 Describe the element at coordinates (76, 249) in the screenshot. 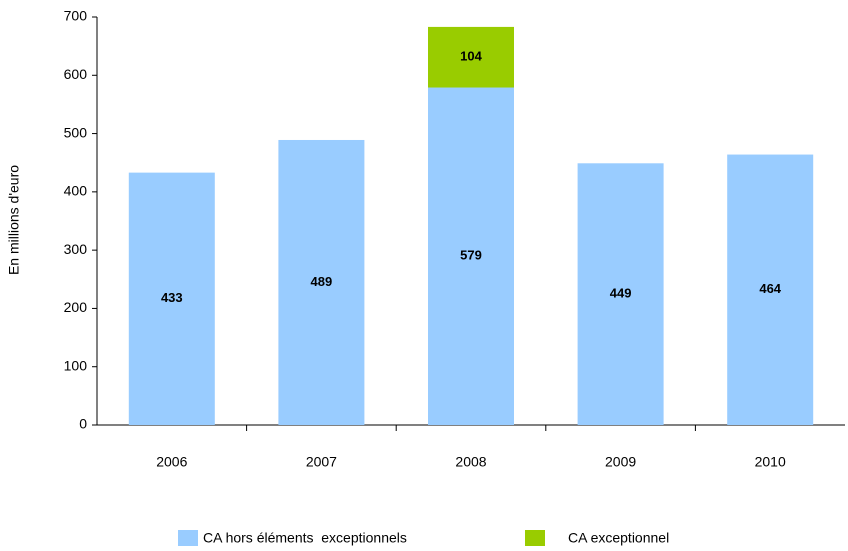

I see `y-tick-label: 300` at that location.